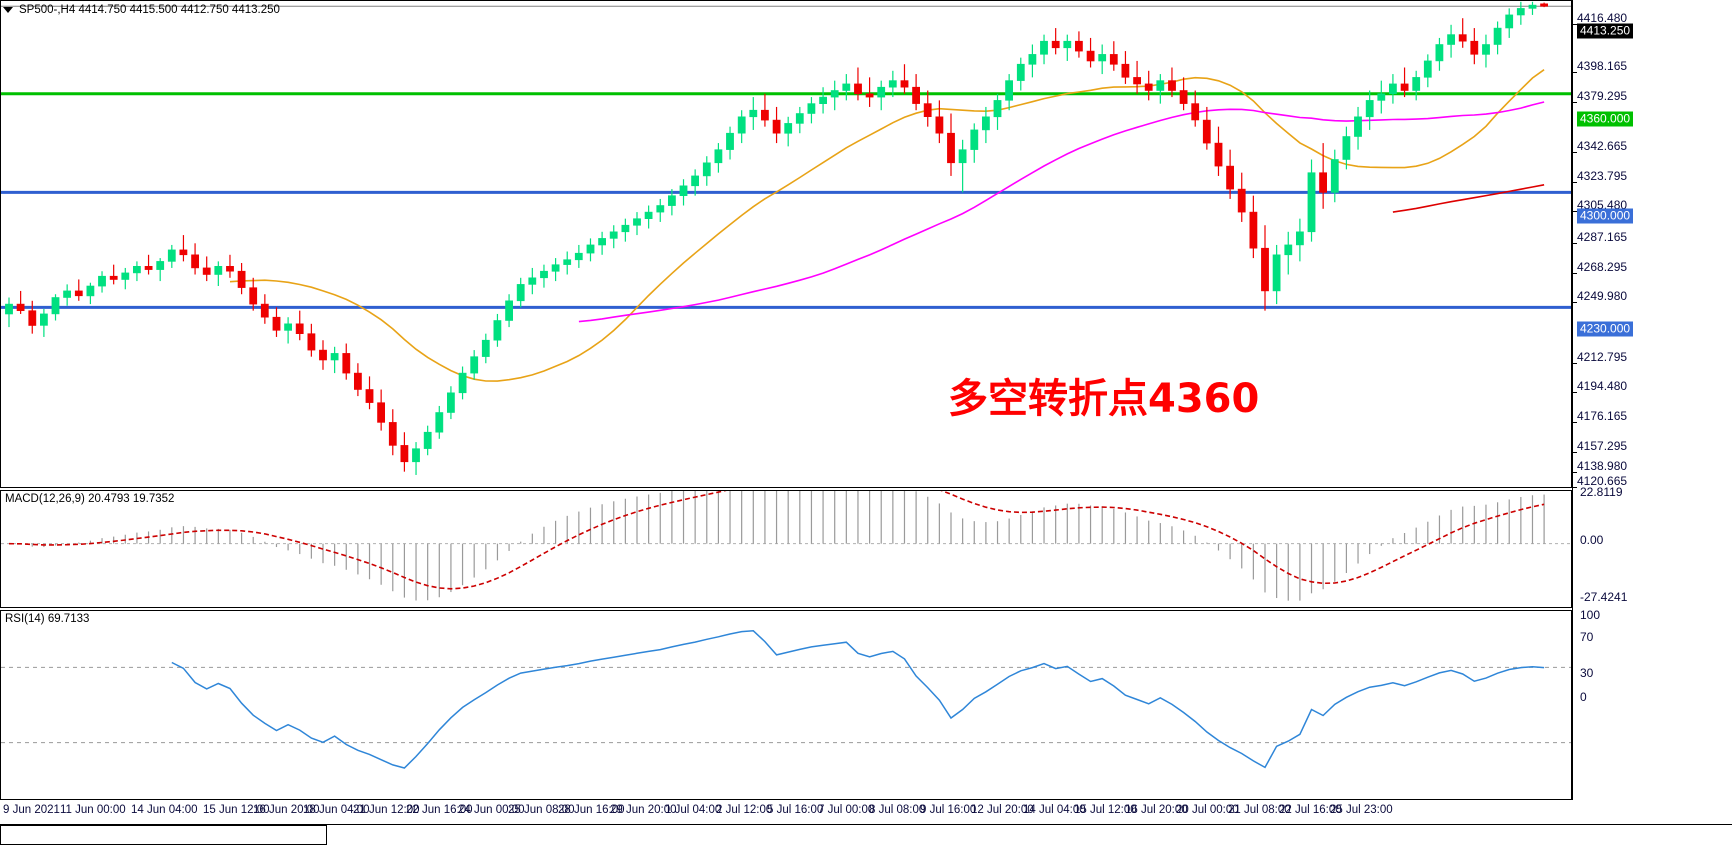 The width and height of the screenshot is (1732, 845). I want to click on price-axis-label-value: 4230.000, so click(1605, 329).